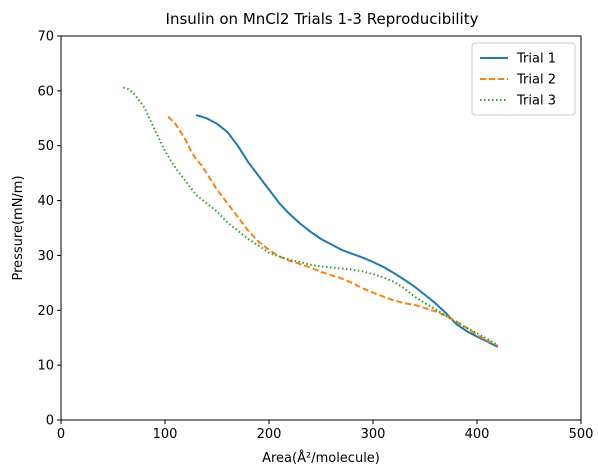 The height and width of the screenshot is (471, 598). What do you see at coordinates (18, 227) in the screenshot?
I see `y-axis-label: Pressure(mN/m)` at bounding box center [18, 227].